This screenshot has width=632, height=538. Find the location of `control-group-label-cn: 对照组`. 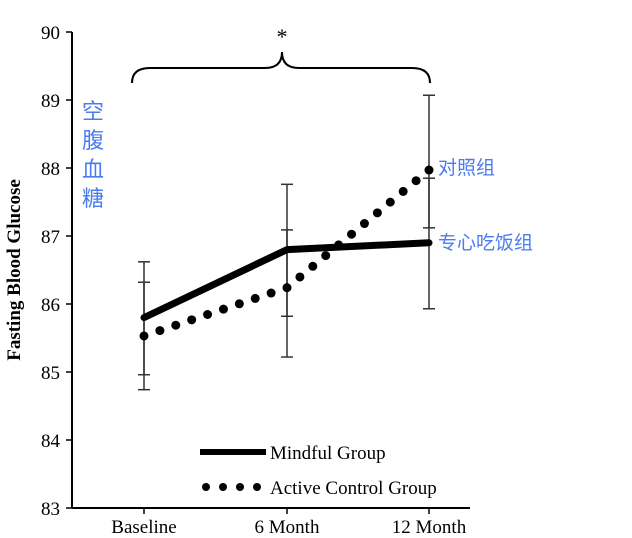

control-group-label-cn: 对照组 is located at coordinates (467, 168).